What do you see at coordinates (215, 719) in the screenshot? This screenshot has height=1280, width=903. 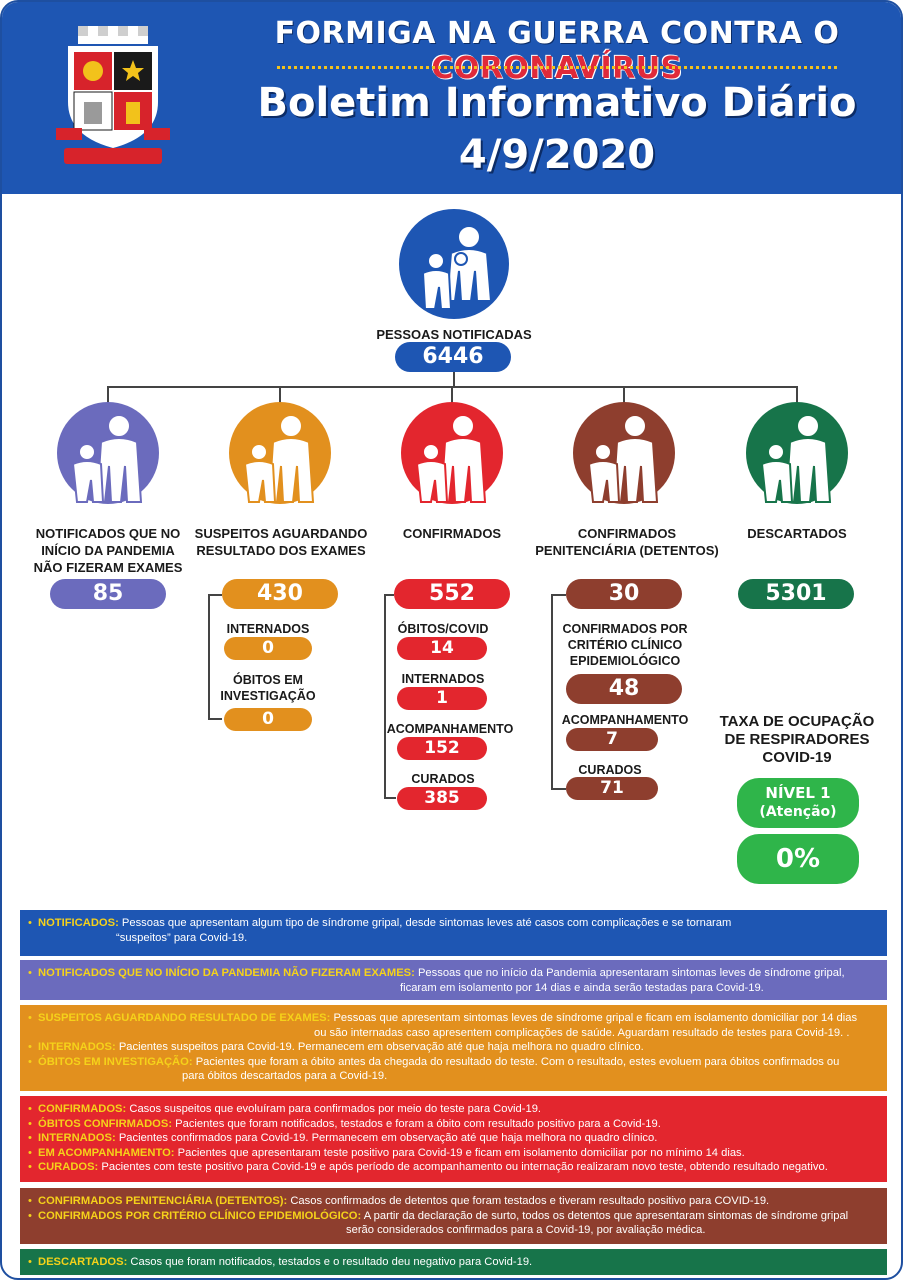 I see `suspects-bracket-bottom` at bounding box center [215, 719].